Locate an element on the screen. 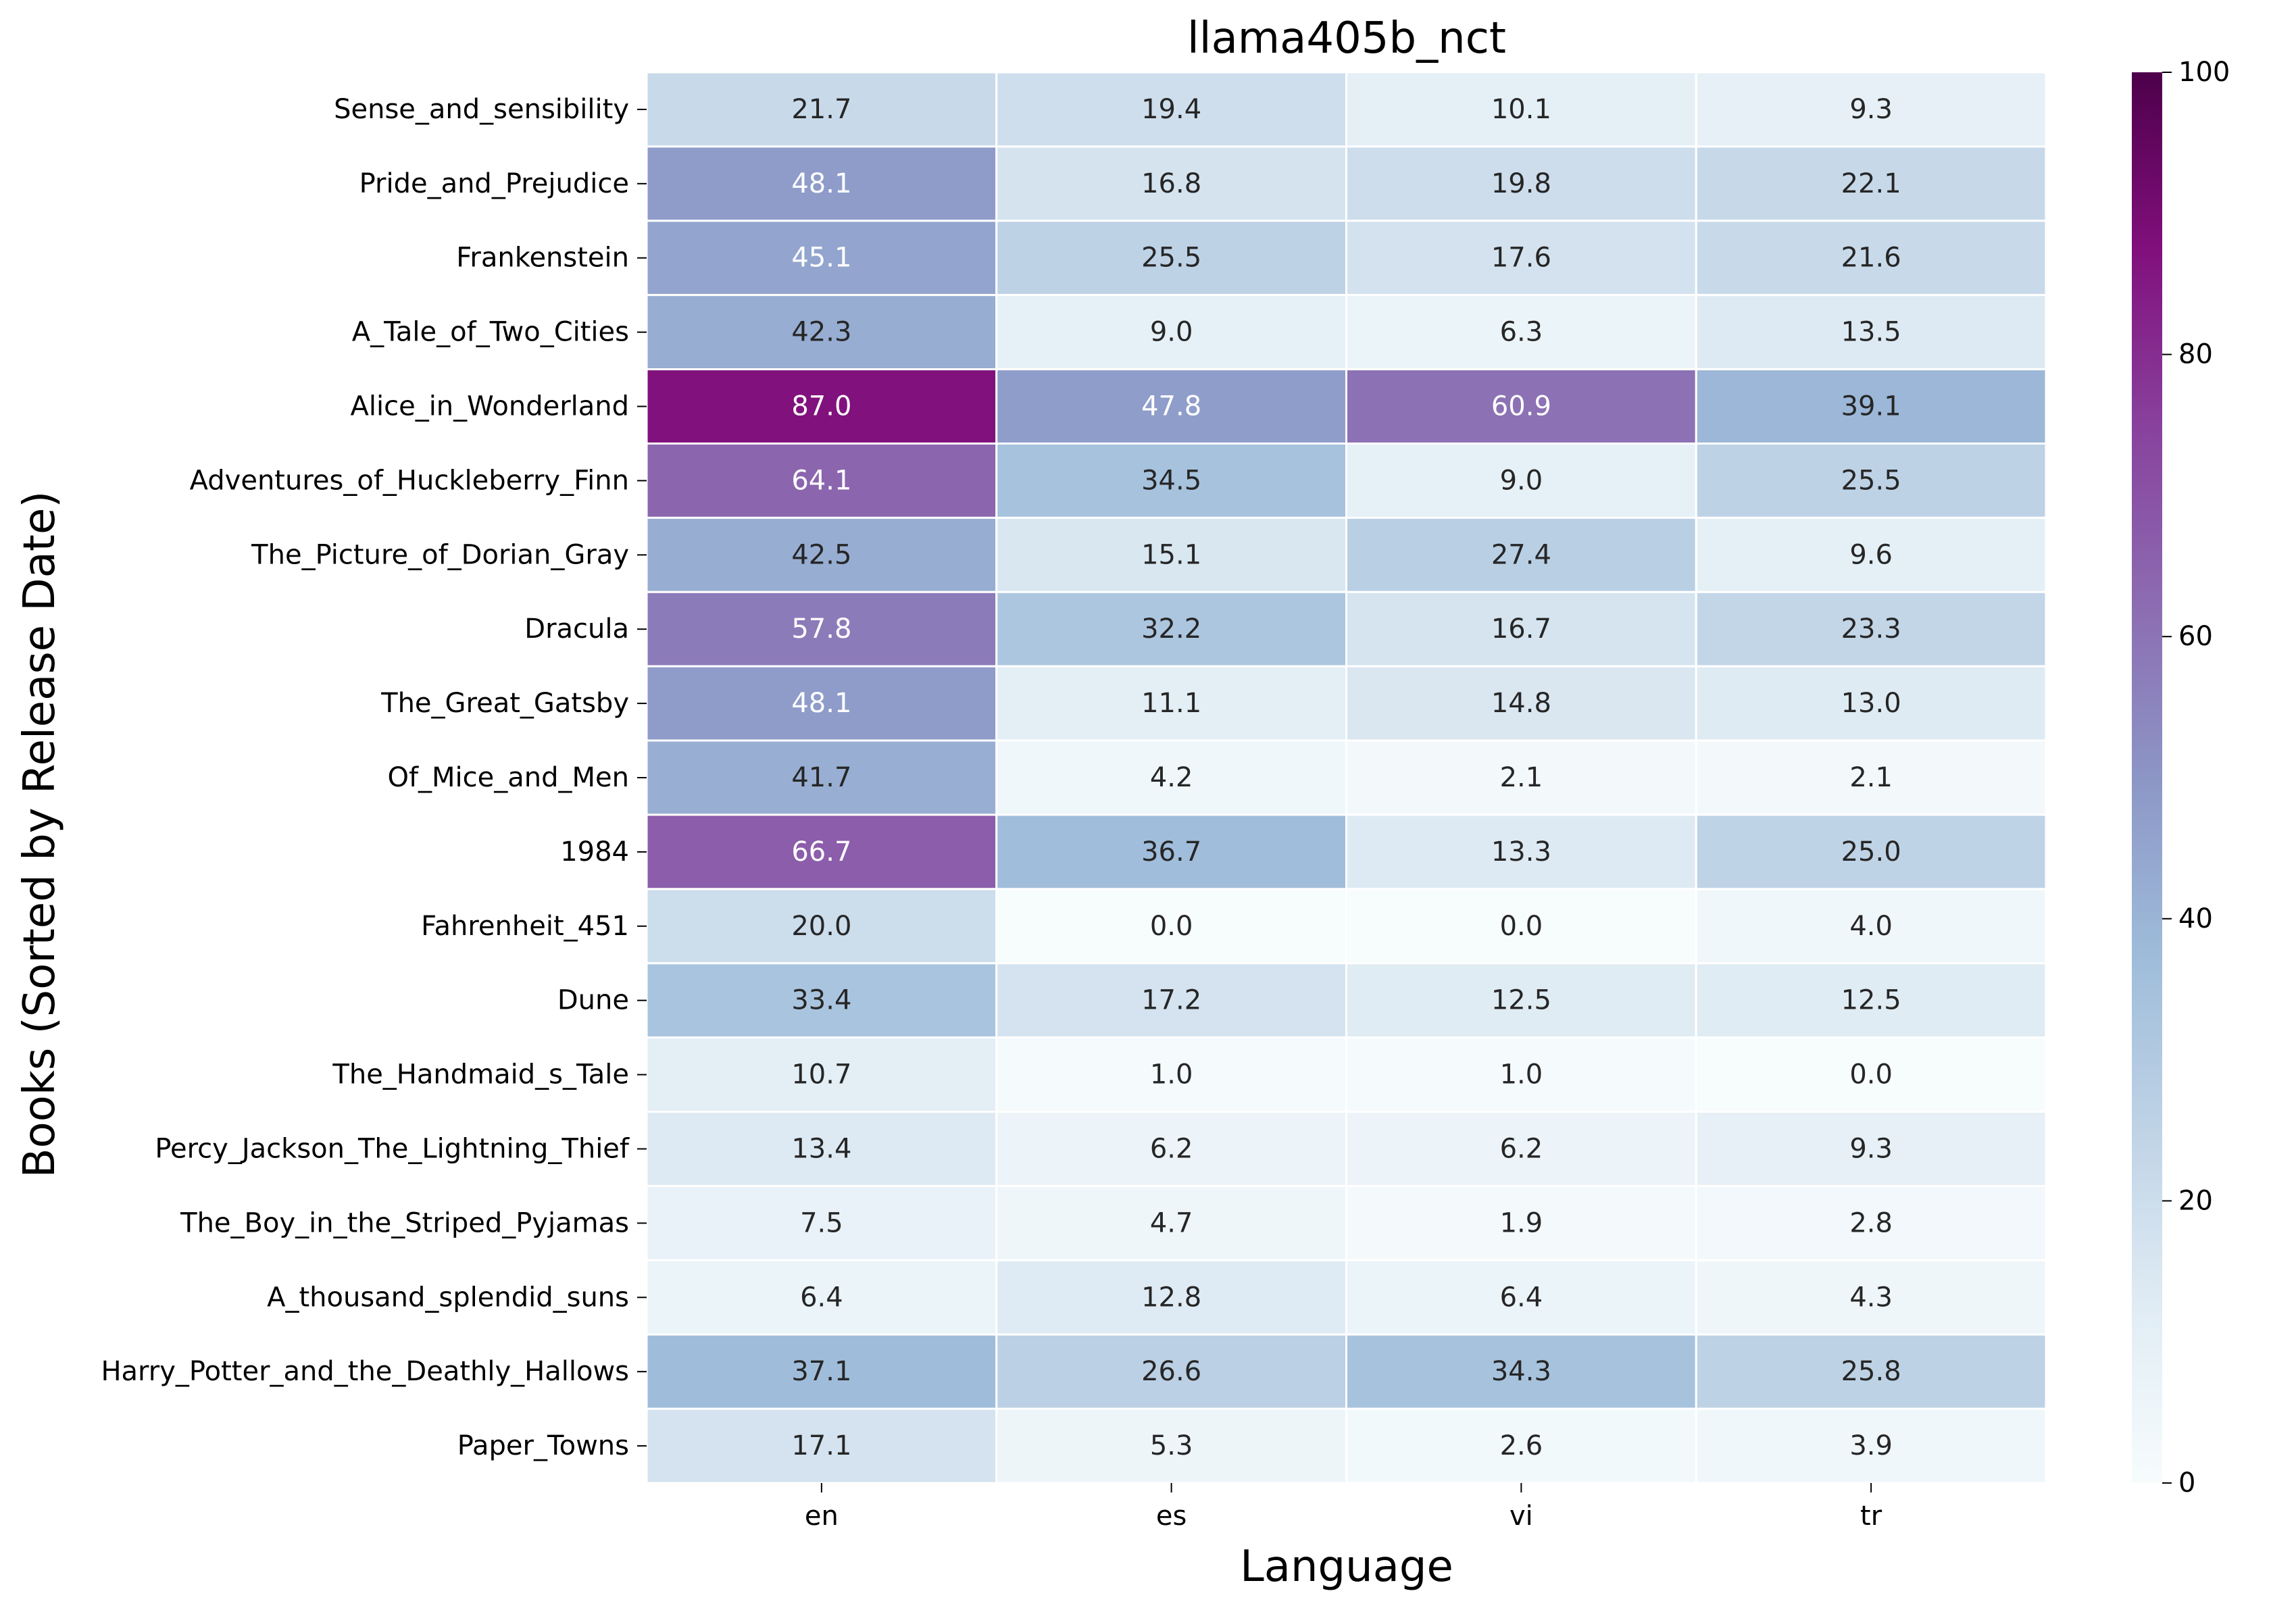 The width and height of the screenshot is (2296, 1608). cell-value-label: 26.6 is located at coordinates (1171, 1372).